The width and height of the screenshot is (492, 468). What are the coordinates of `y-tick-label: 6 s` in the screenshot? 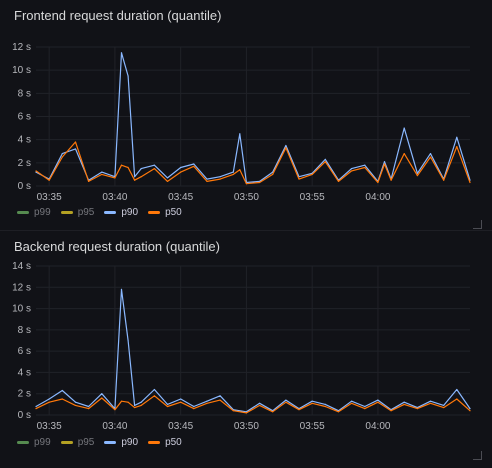 It's located at (24, 351).